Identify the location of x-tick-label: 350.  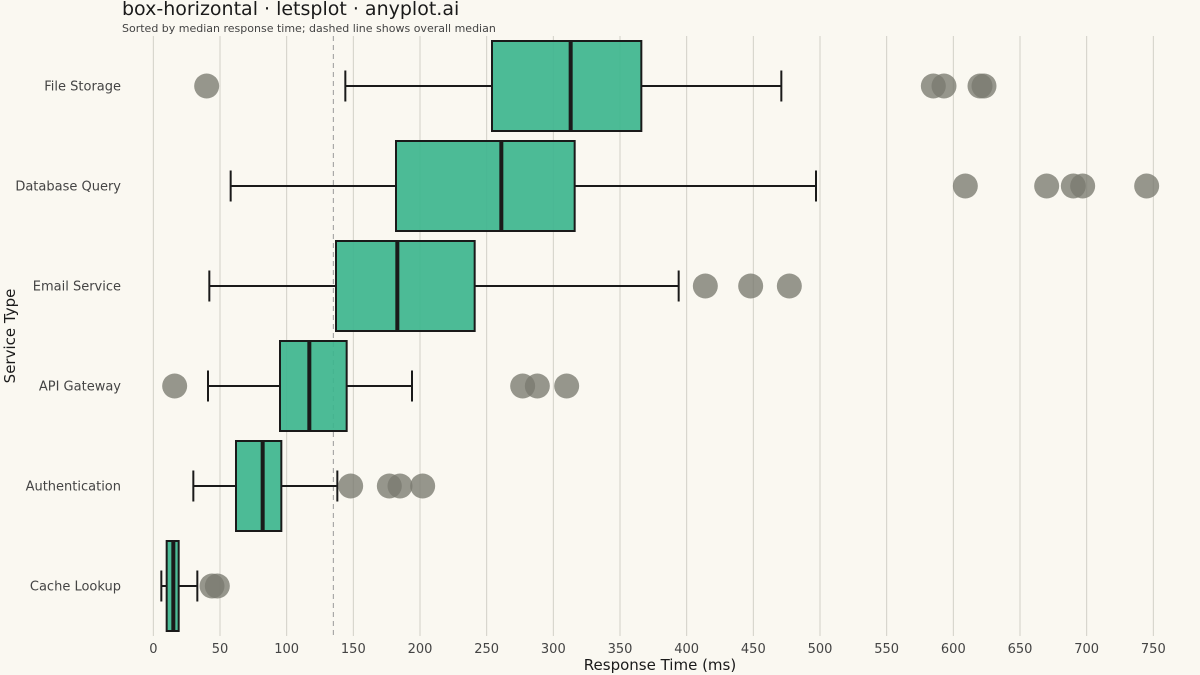
(620, 649).